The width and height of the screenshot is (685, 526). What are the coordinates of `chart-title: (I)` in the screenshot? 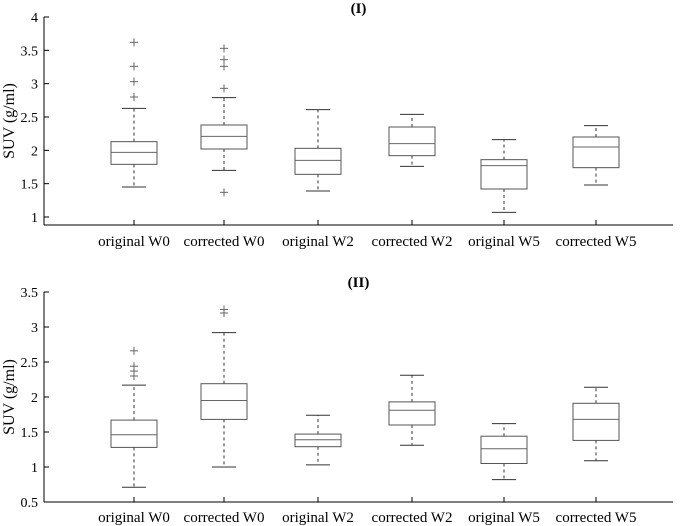 It's located at (359, 9).